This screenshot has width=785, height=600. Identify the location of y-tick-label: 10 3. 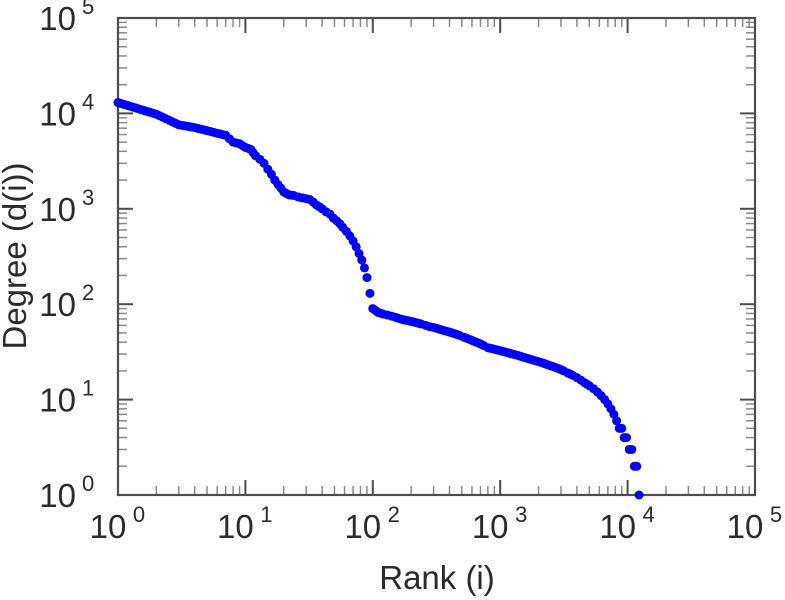
(66, 206).